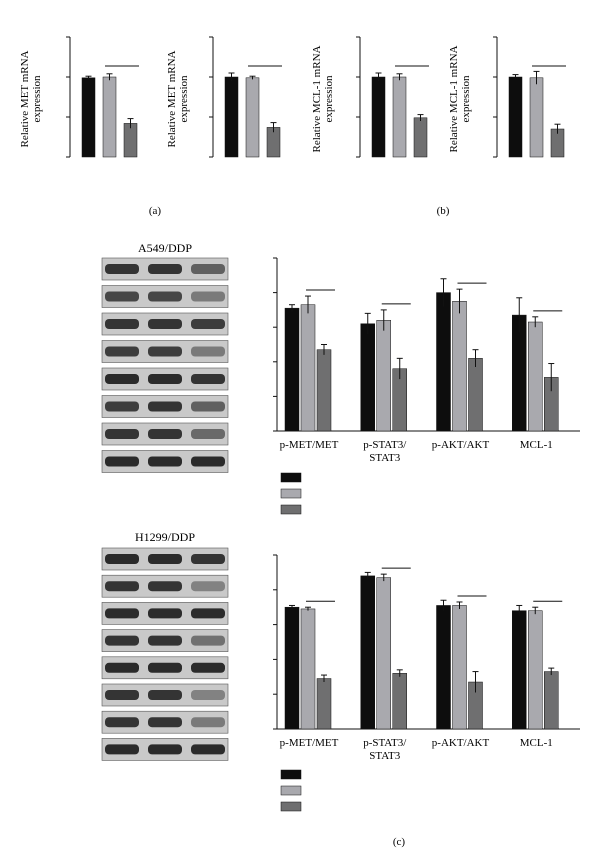 This screenshot has width=600, height=855. What do you see at coordinates (224, 97) in the screenshot?
I see `mrna-chart-1: Relative MET mRNAexpression` at bounding box center [224, 97].